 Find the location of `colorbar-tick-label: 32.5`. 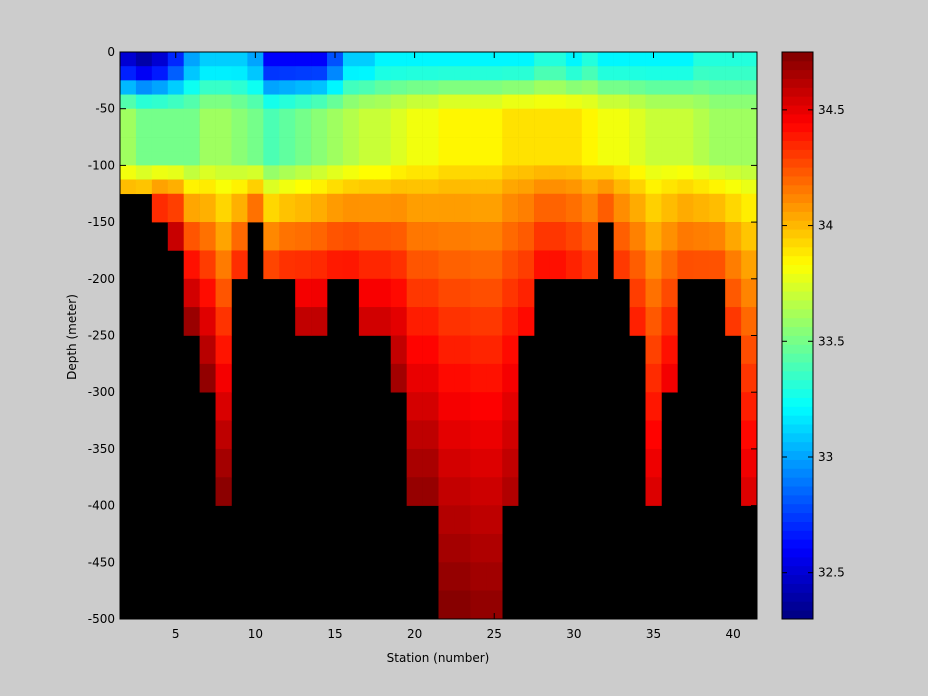

colorbar-tick-label: 32.5 is located at coordinates (831, 573).